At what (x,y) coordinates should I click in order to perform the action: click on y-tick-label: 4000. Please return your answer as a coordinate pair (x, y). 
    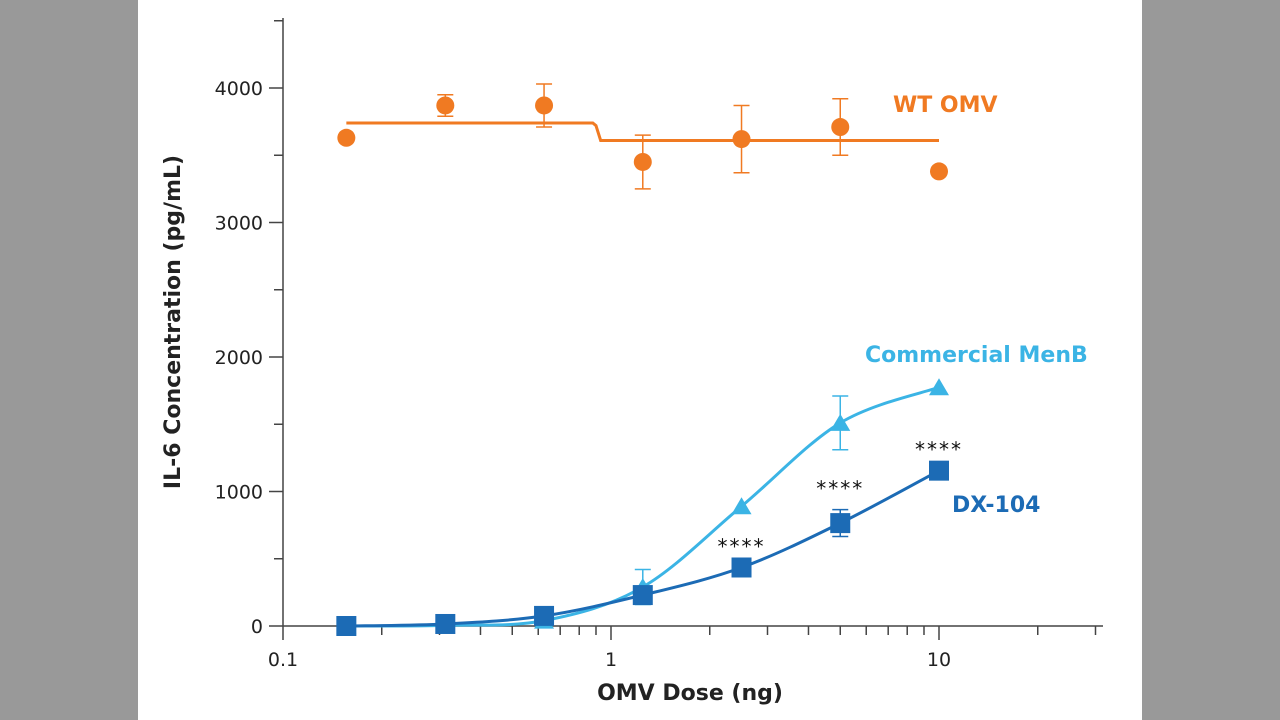
    Looking at the image, I should click on (239, 89).